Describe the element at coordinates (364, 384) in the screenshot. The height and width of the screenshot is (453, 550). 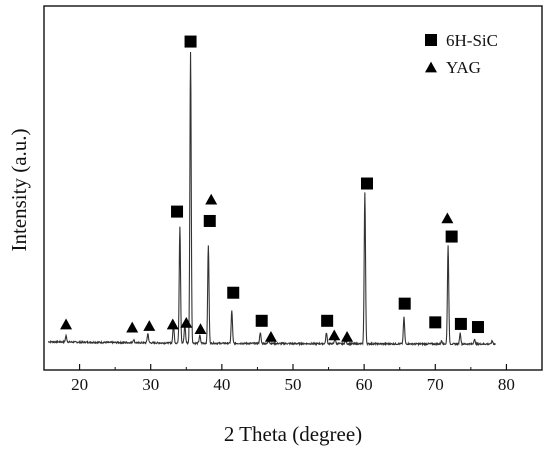
I see `x-tick-label: 60` at that location.